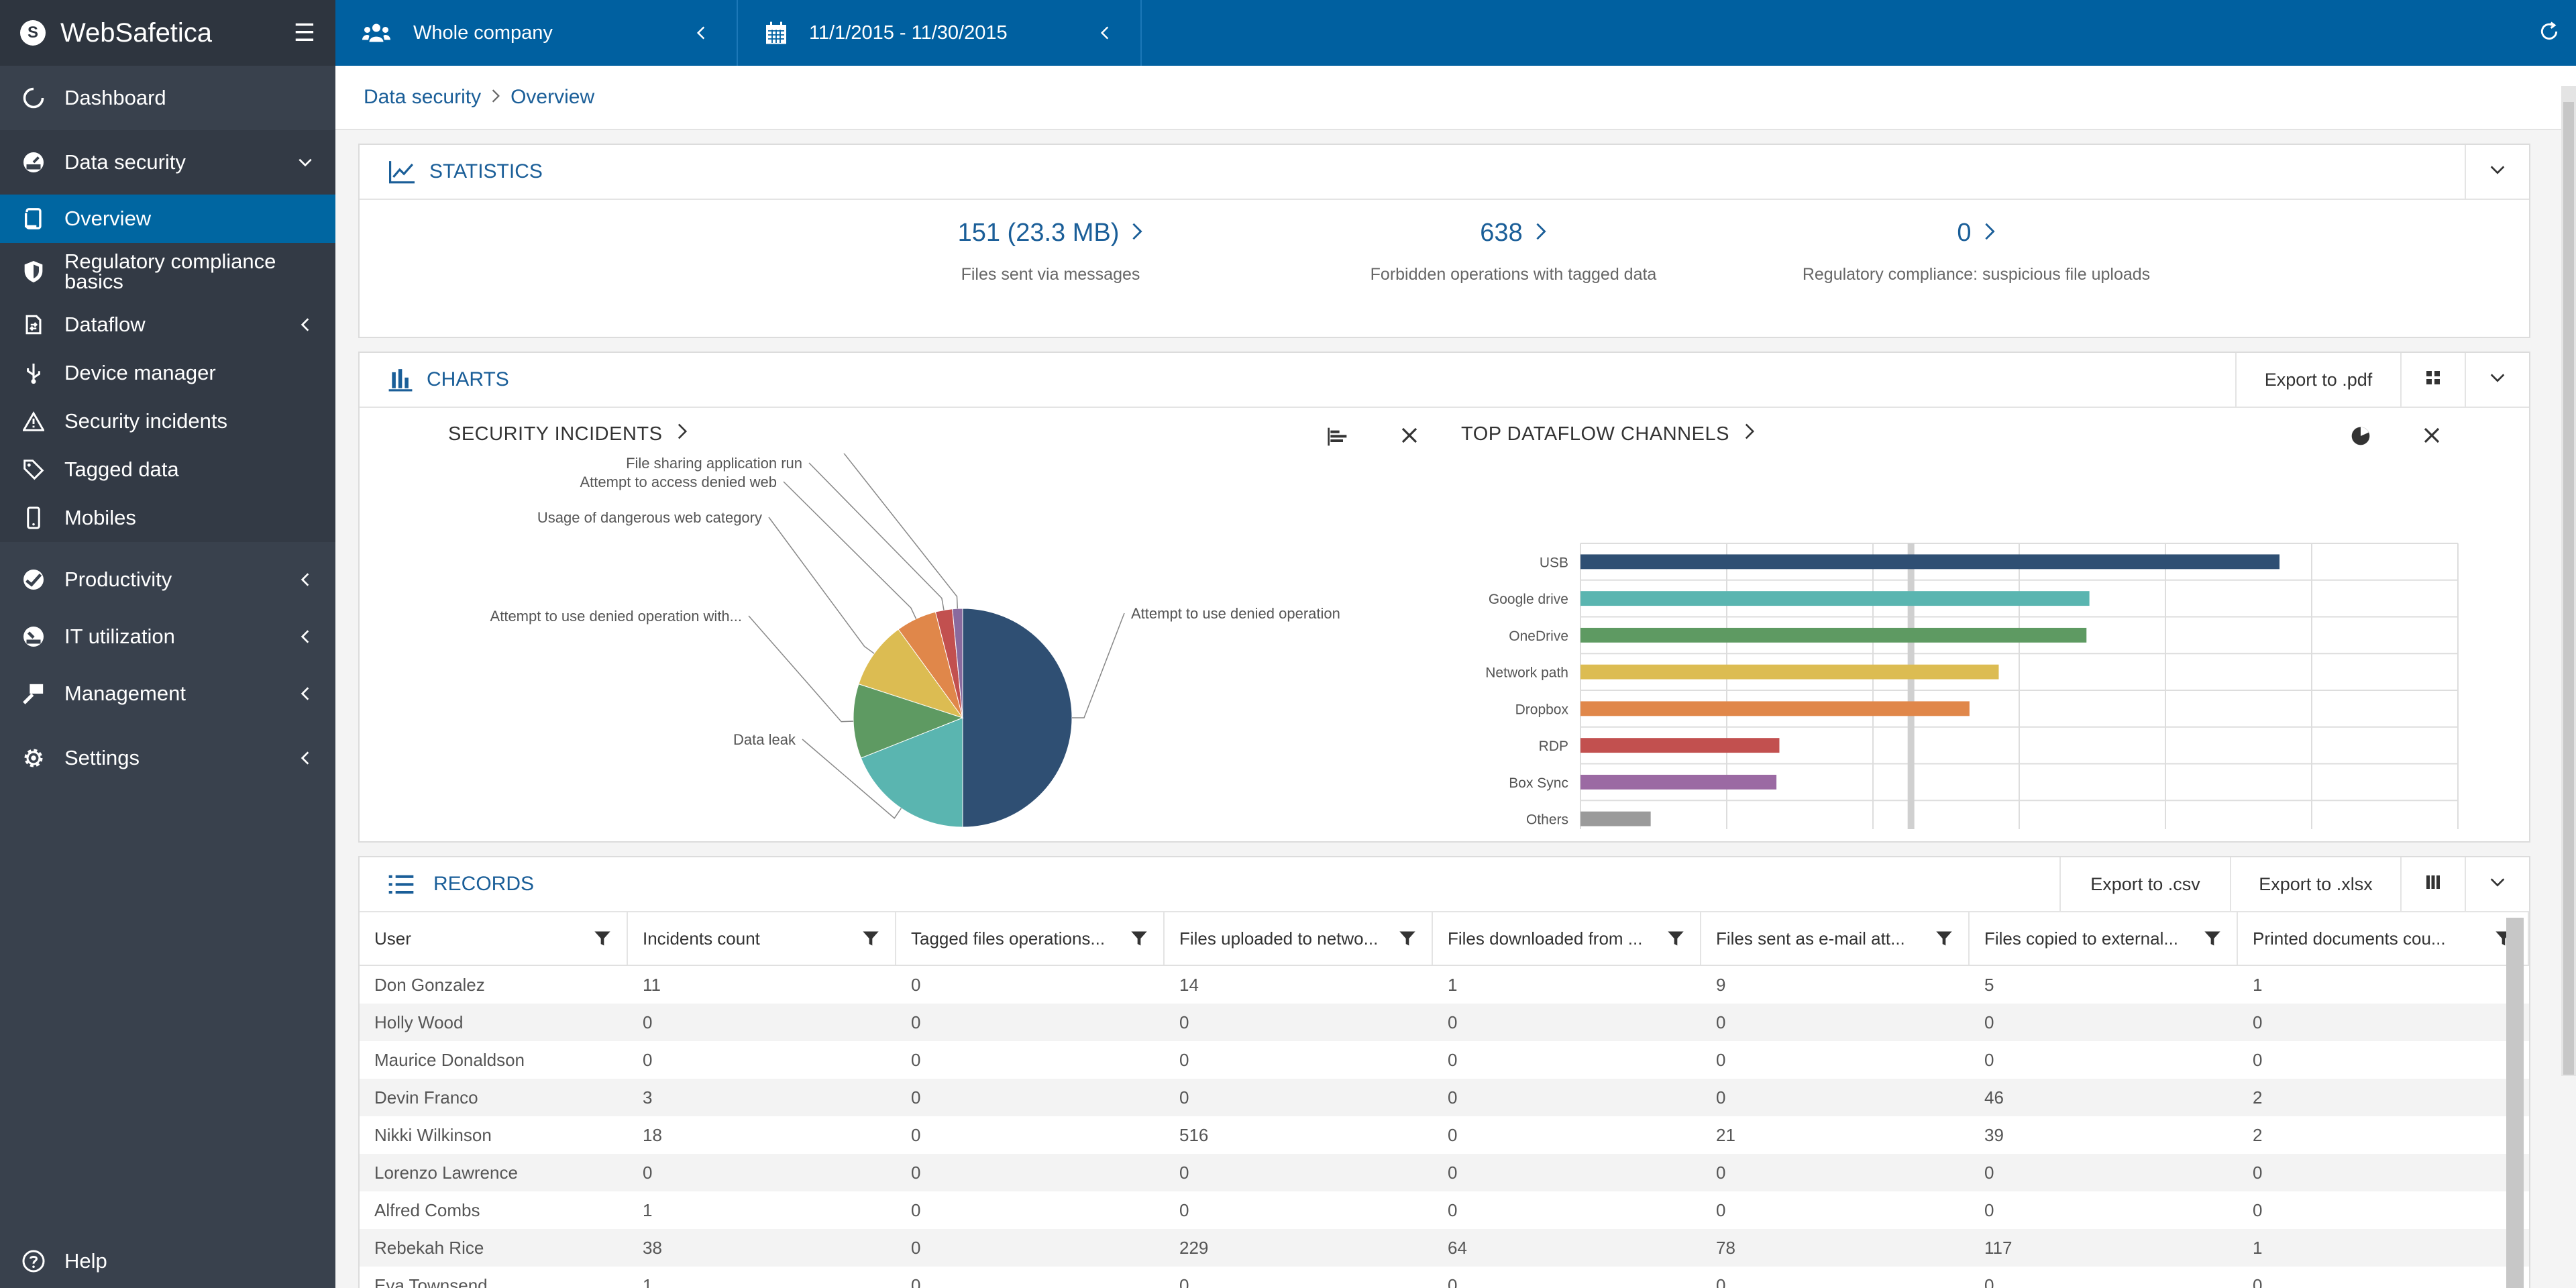 The height and width of the screenshot is (1288, 2576). I want to click on sidebar-item-dataflow: Dataflow, so click(167, 325).